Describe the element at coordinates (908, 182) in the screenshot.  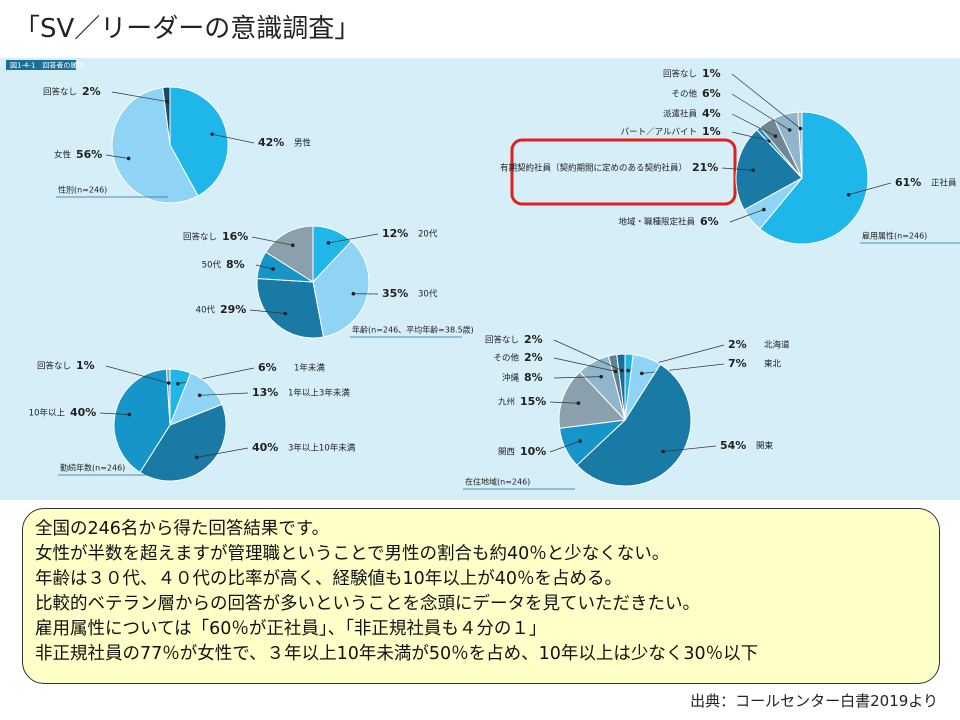
I see `value-label: 61%` at that location.